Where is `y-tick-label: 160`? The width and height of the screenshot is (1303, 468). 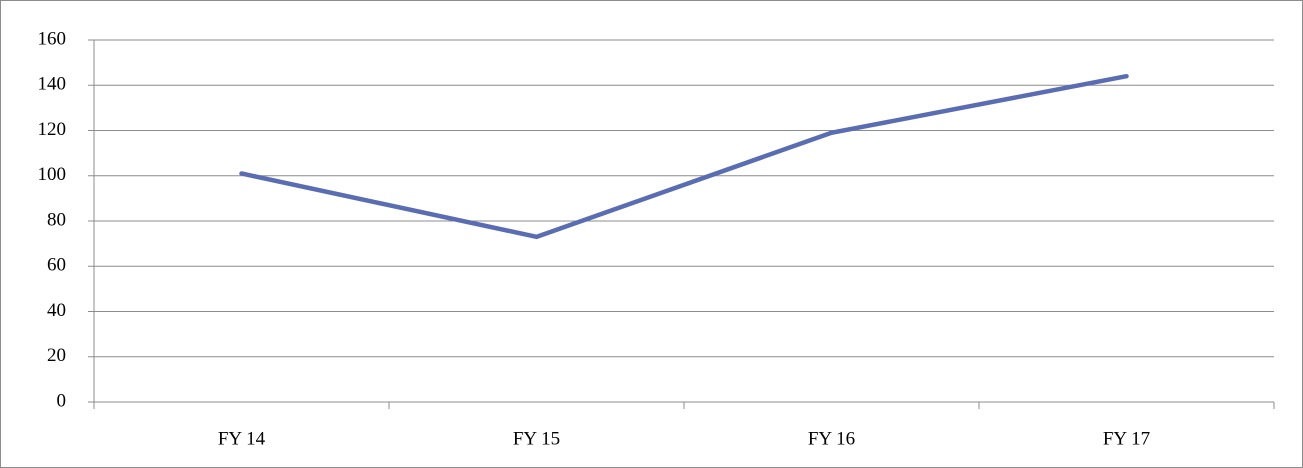
y-tick-label: 160 is located at coordinates (52, 38).